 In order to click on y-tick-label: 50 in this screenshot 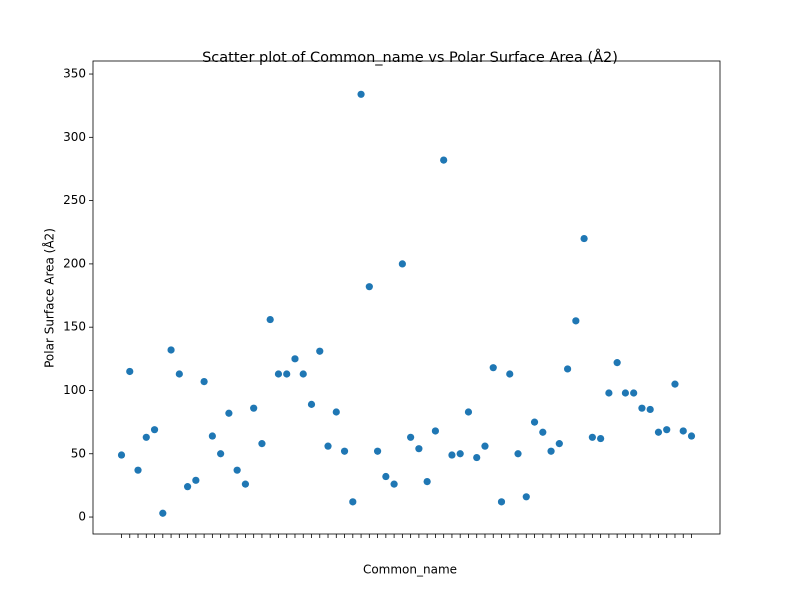, I will do `click(78, 453)`.